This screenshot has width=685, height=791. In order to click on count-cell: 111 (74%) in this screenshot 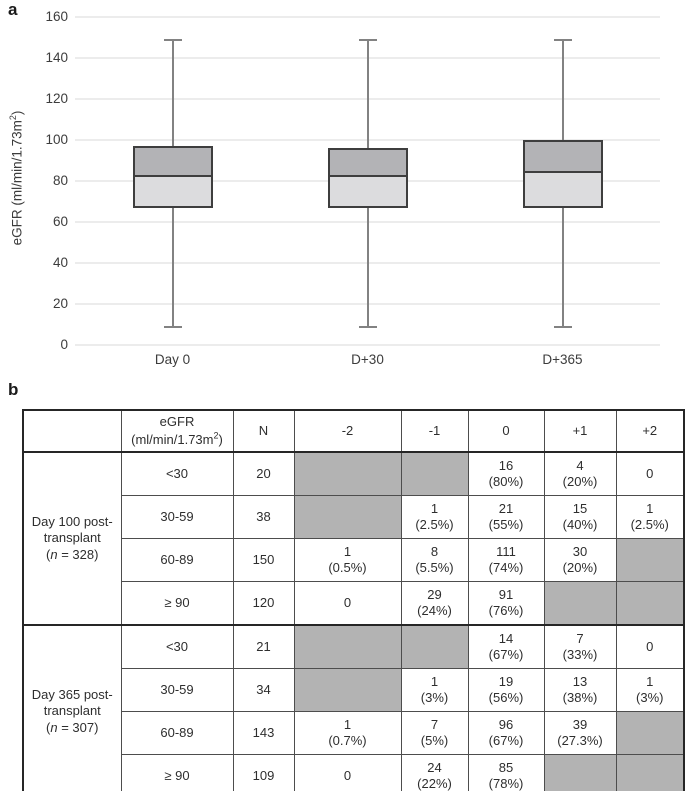, I will do `click(506, 560)`.